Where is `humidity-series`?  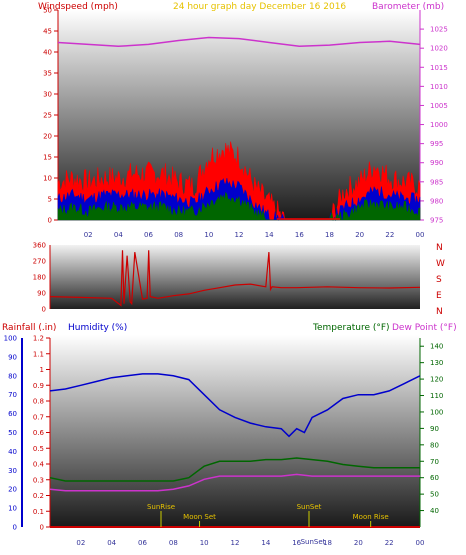 humidity-series is located at coordinates (235, 405).